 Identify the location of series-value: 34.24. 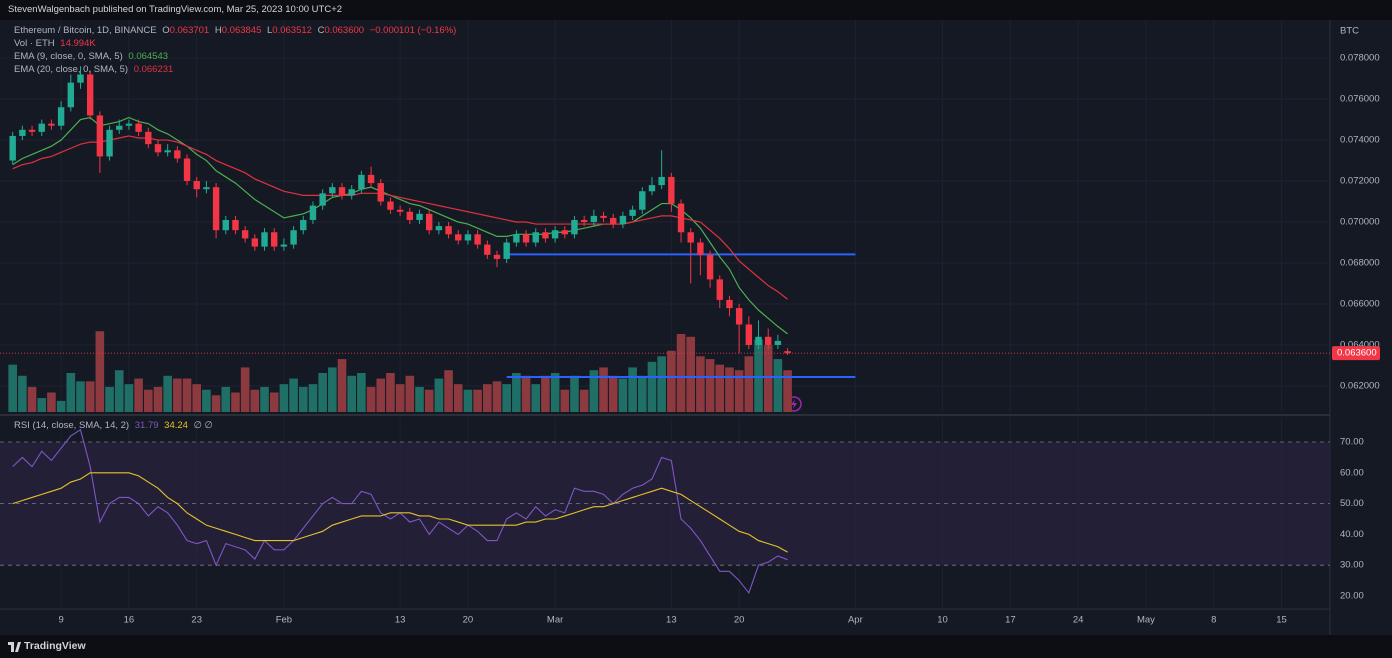
(176, 425).